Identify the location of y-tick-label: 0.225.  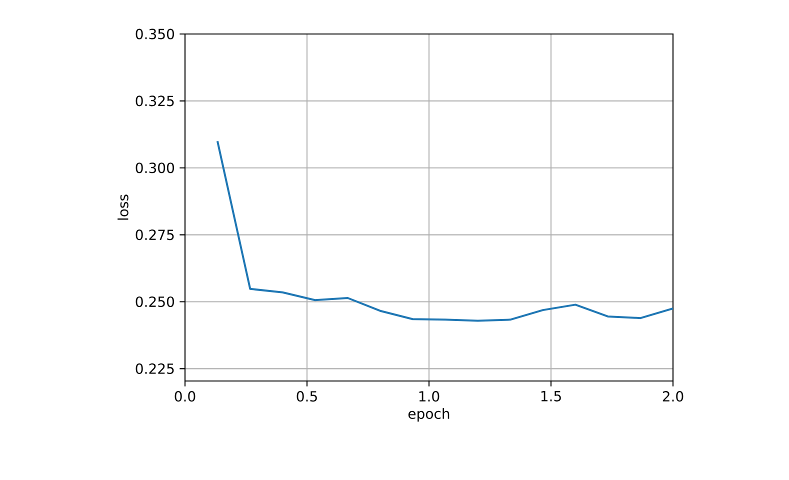
(155, 368).